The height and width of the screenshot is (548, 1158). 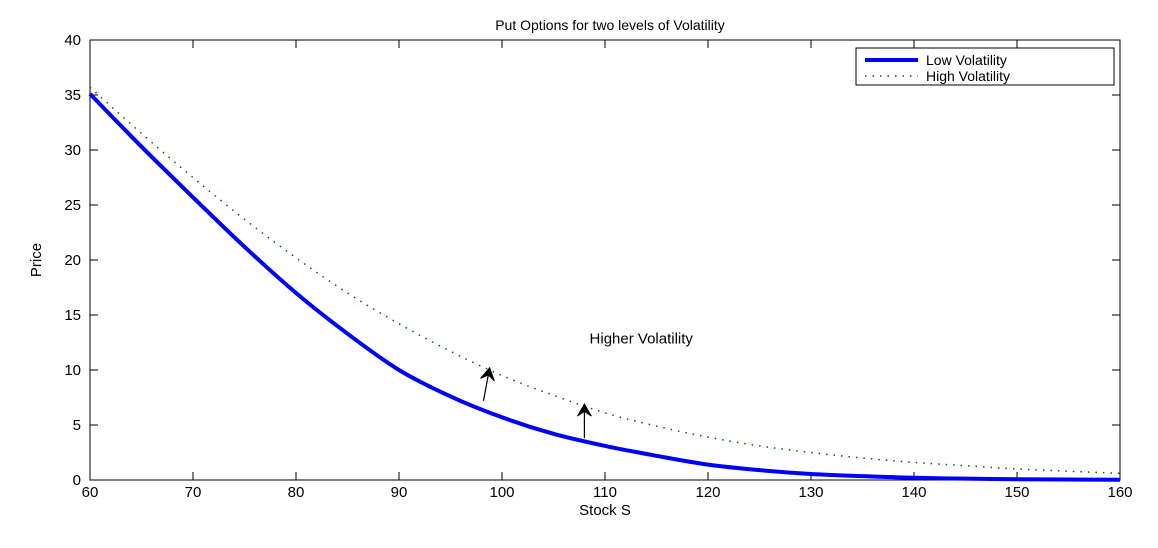 What do you see at coordinates (642, 339) in the screenshot?
I see `annotation-text: Higher Volatility` at bounding box center [642, 339].